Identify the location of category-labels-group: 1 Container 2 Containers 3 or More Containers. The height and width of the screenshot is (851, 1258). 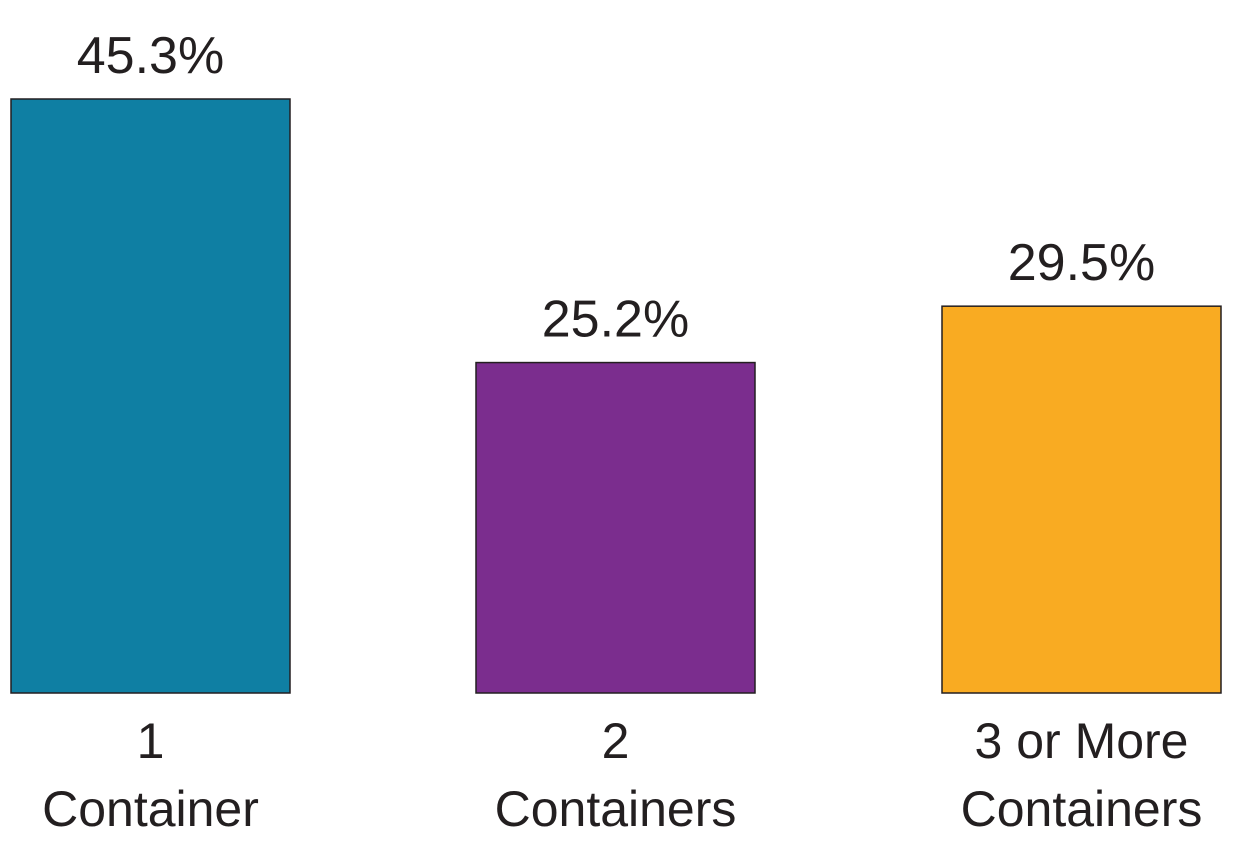
(622, 775).